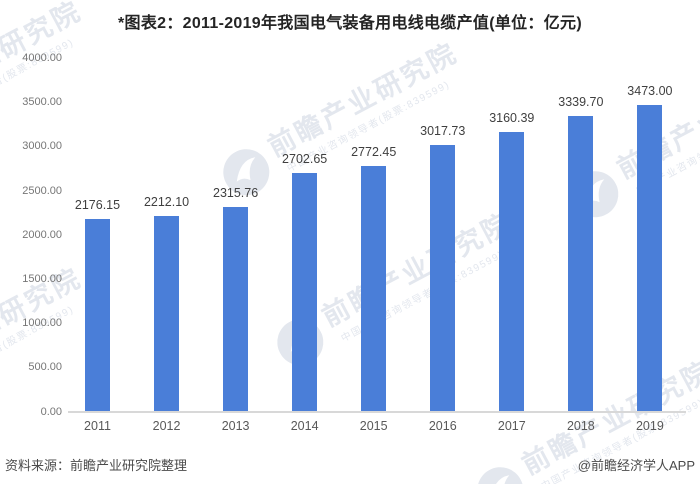 This screenshot has height=484, width=700. I want to click on y-tick-label: 0.00, so click(51, 411).